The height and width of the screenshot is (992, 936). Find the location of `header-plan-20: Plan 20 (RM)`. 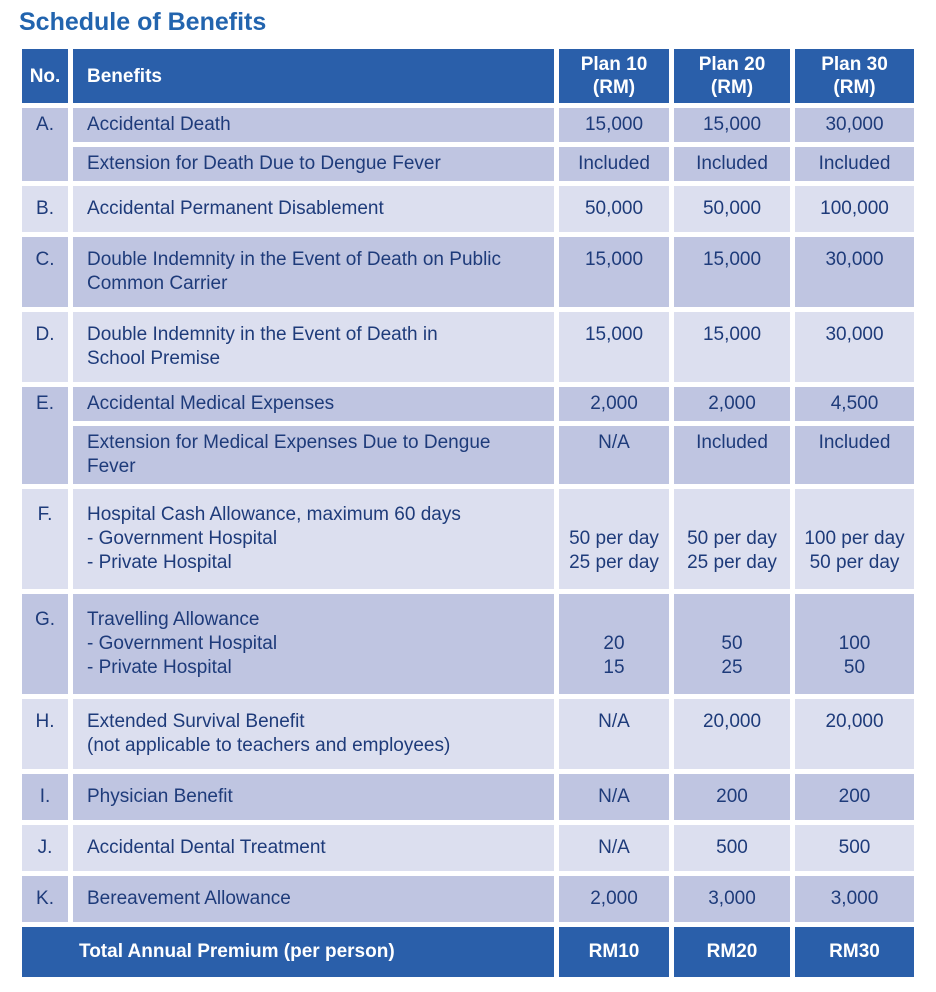

header-plan-20: Plan 20 (RM) is located at coordinates (732, 76).